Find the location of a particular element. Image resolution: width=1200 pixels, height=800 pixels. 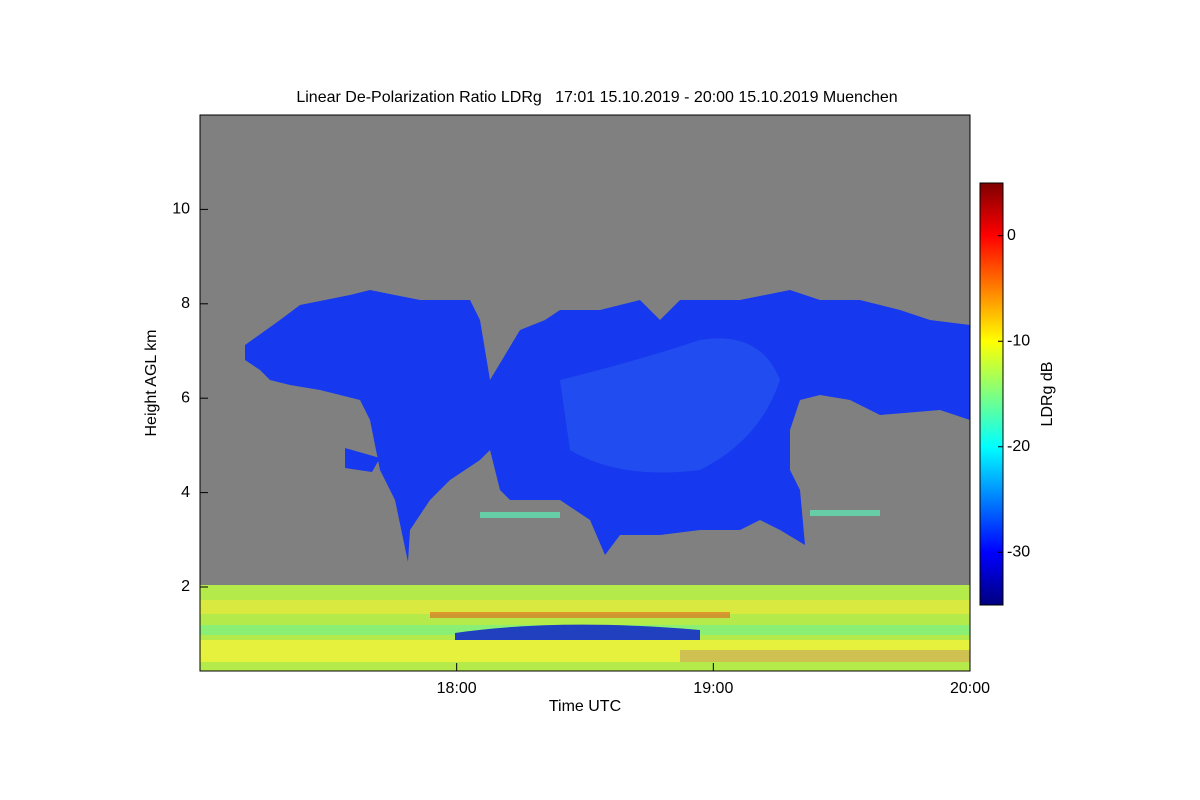

colorbar-tick-label: -30 is located at coordinates (1018, 551).